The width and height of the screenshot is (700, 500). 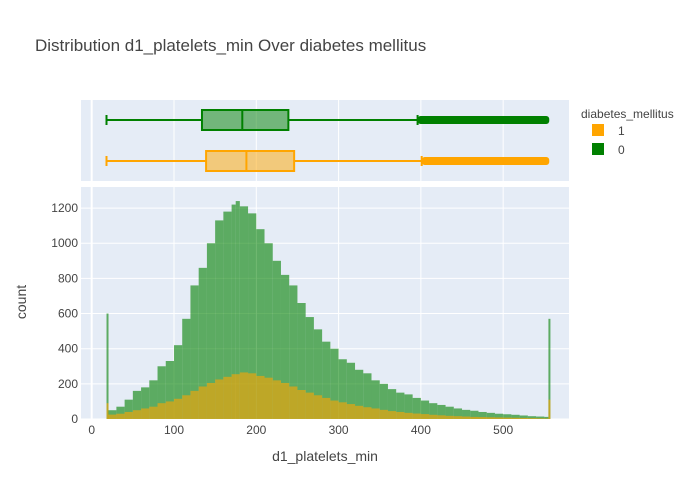 I want to click on legend-item-1: 1, so click(x=608, y=131).